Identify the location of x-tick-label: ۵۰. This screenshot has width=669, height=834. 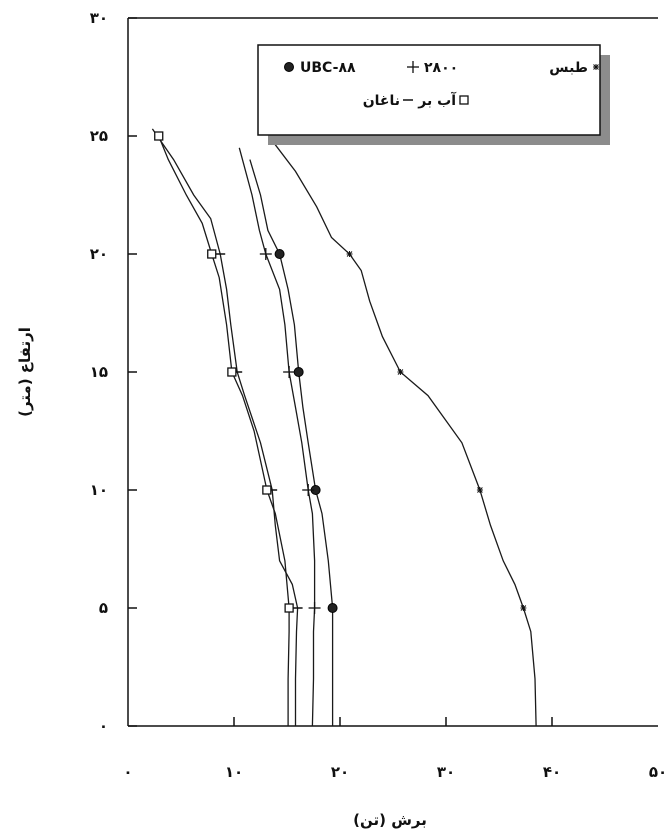
(658, 772).